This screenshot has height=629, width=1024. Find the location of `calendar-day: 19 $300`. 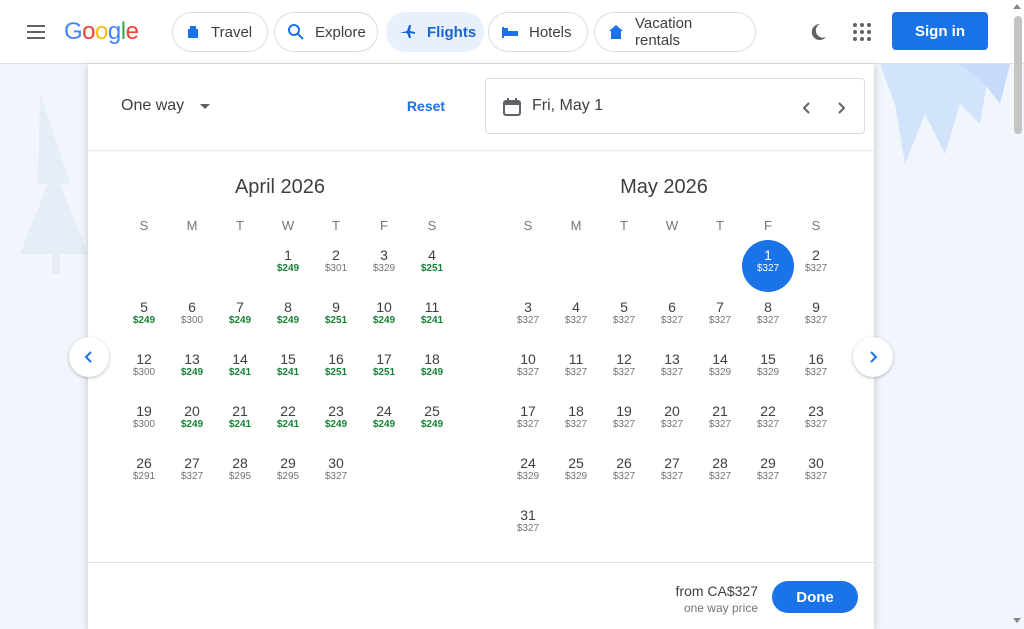

calendar-day: 19 $300 is located at coordinates (144, 424).